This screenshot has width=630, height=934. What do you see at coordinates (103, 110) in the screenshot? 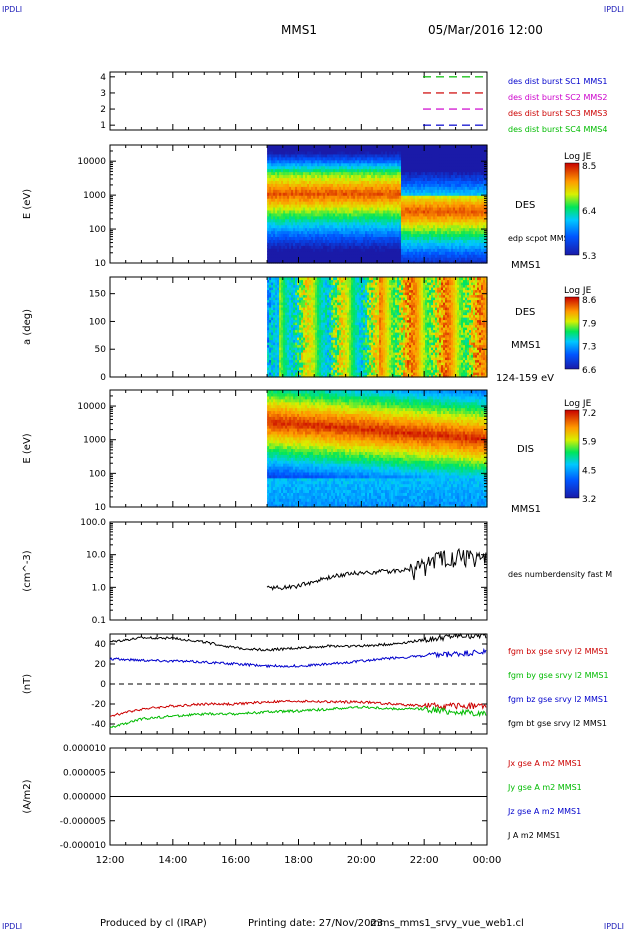
I see `panel-1-tick-label: 2` at bounding box center [103, 110].